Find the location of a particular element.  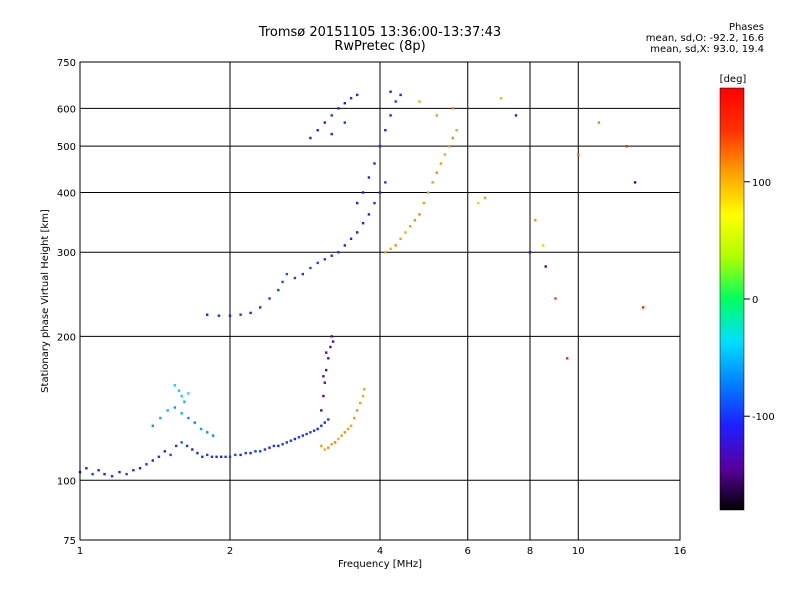

y-tick-label: 100 is located at coordinates (66, 481).